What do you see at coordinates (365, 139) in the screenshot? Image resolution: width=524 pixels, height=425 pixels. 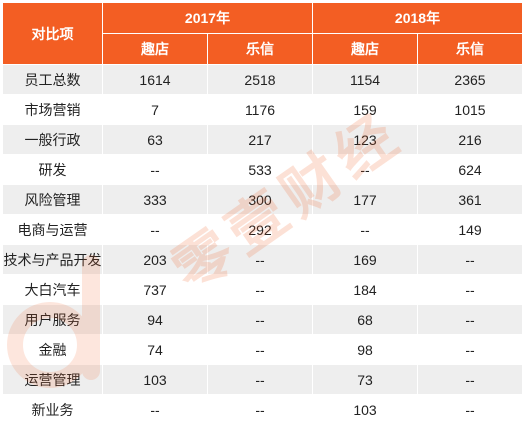 I see `table-cell: 123` at bounding box center [365, 139].